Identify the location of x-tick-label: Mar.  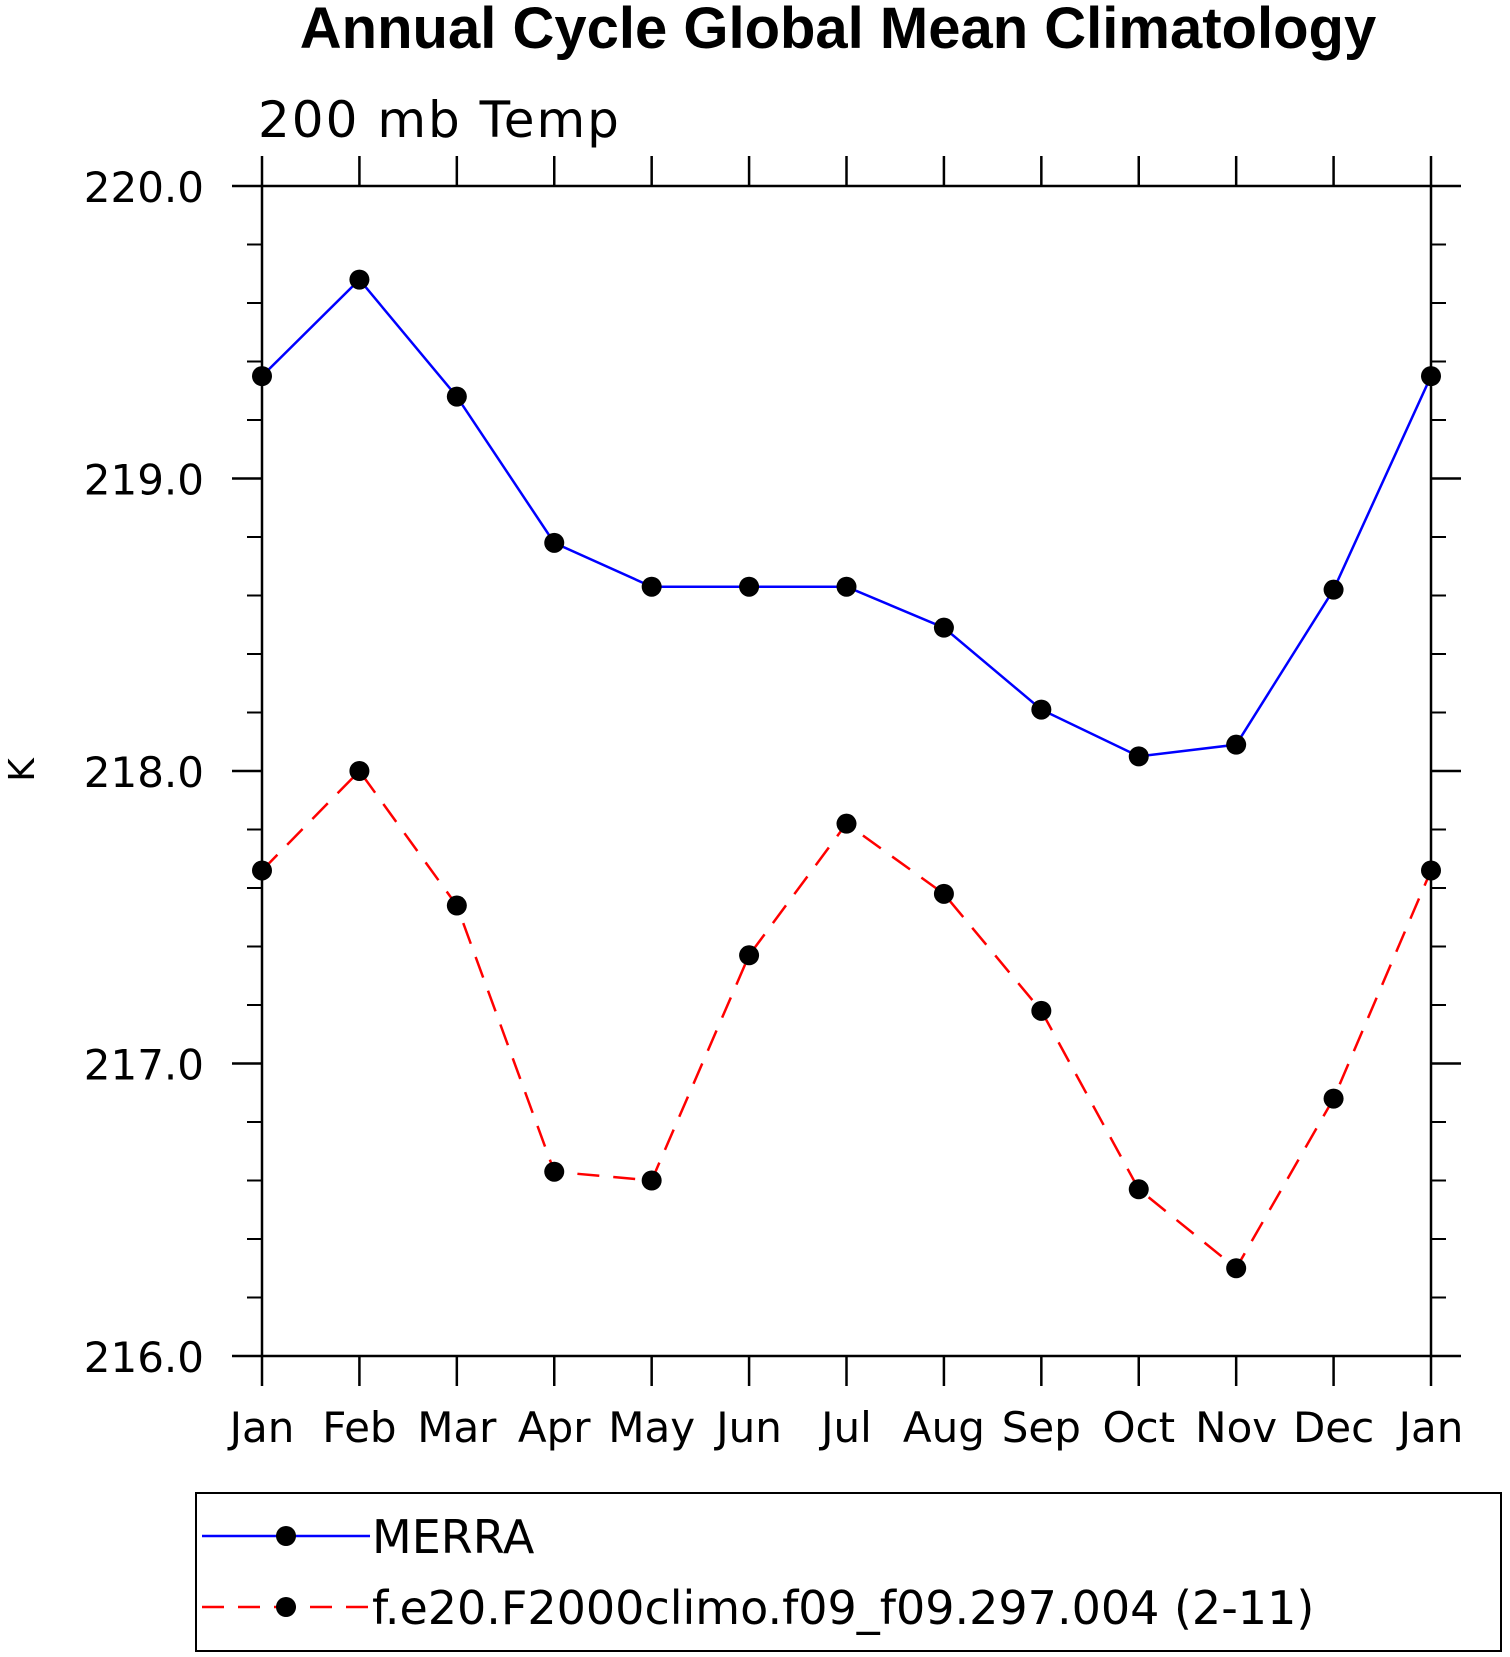
(457, 1427).